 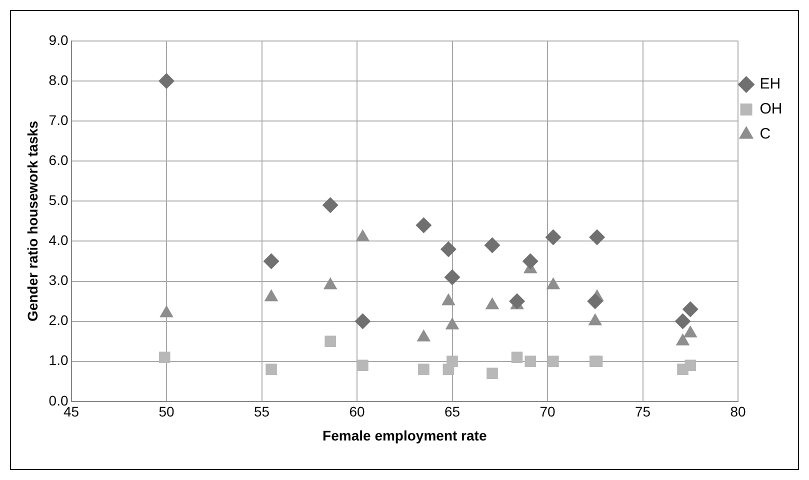 I want to click on x-tick-label: 55, so click(x=262, y=412).